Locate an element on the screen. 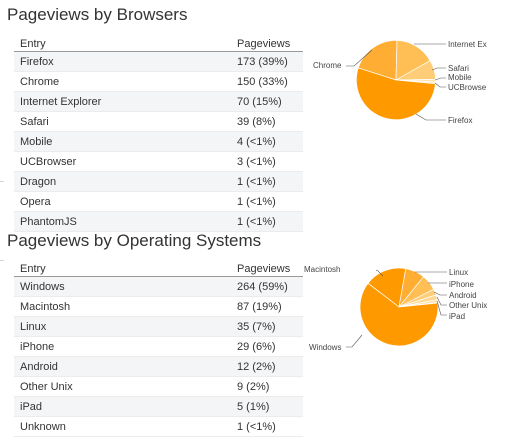 The width and height of the screenshot is (512, 448). entry-cell: Chrome is located at coordinates (122, 81).